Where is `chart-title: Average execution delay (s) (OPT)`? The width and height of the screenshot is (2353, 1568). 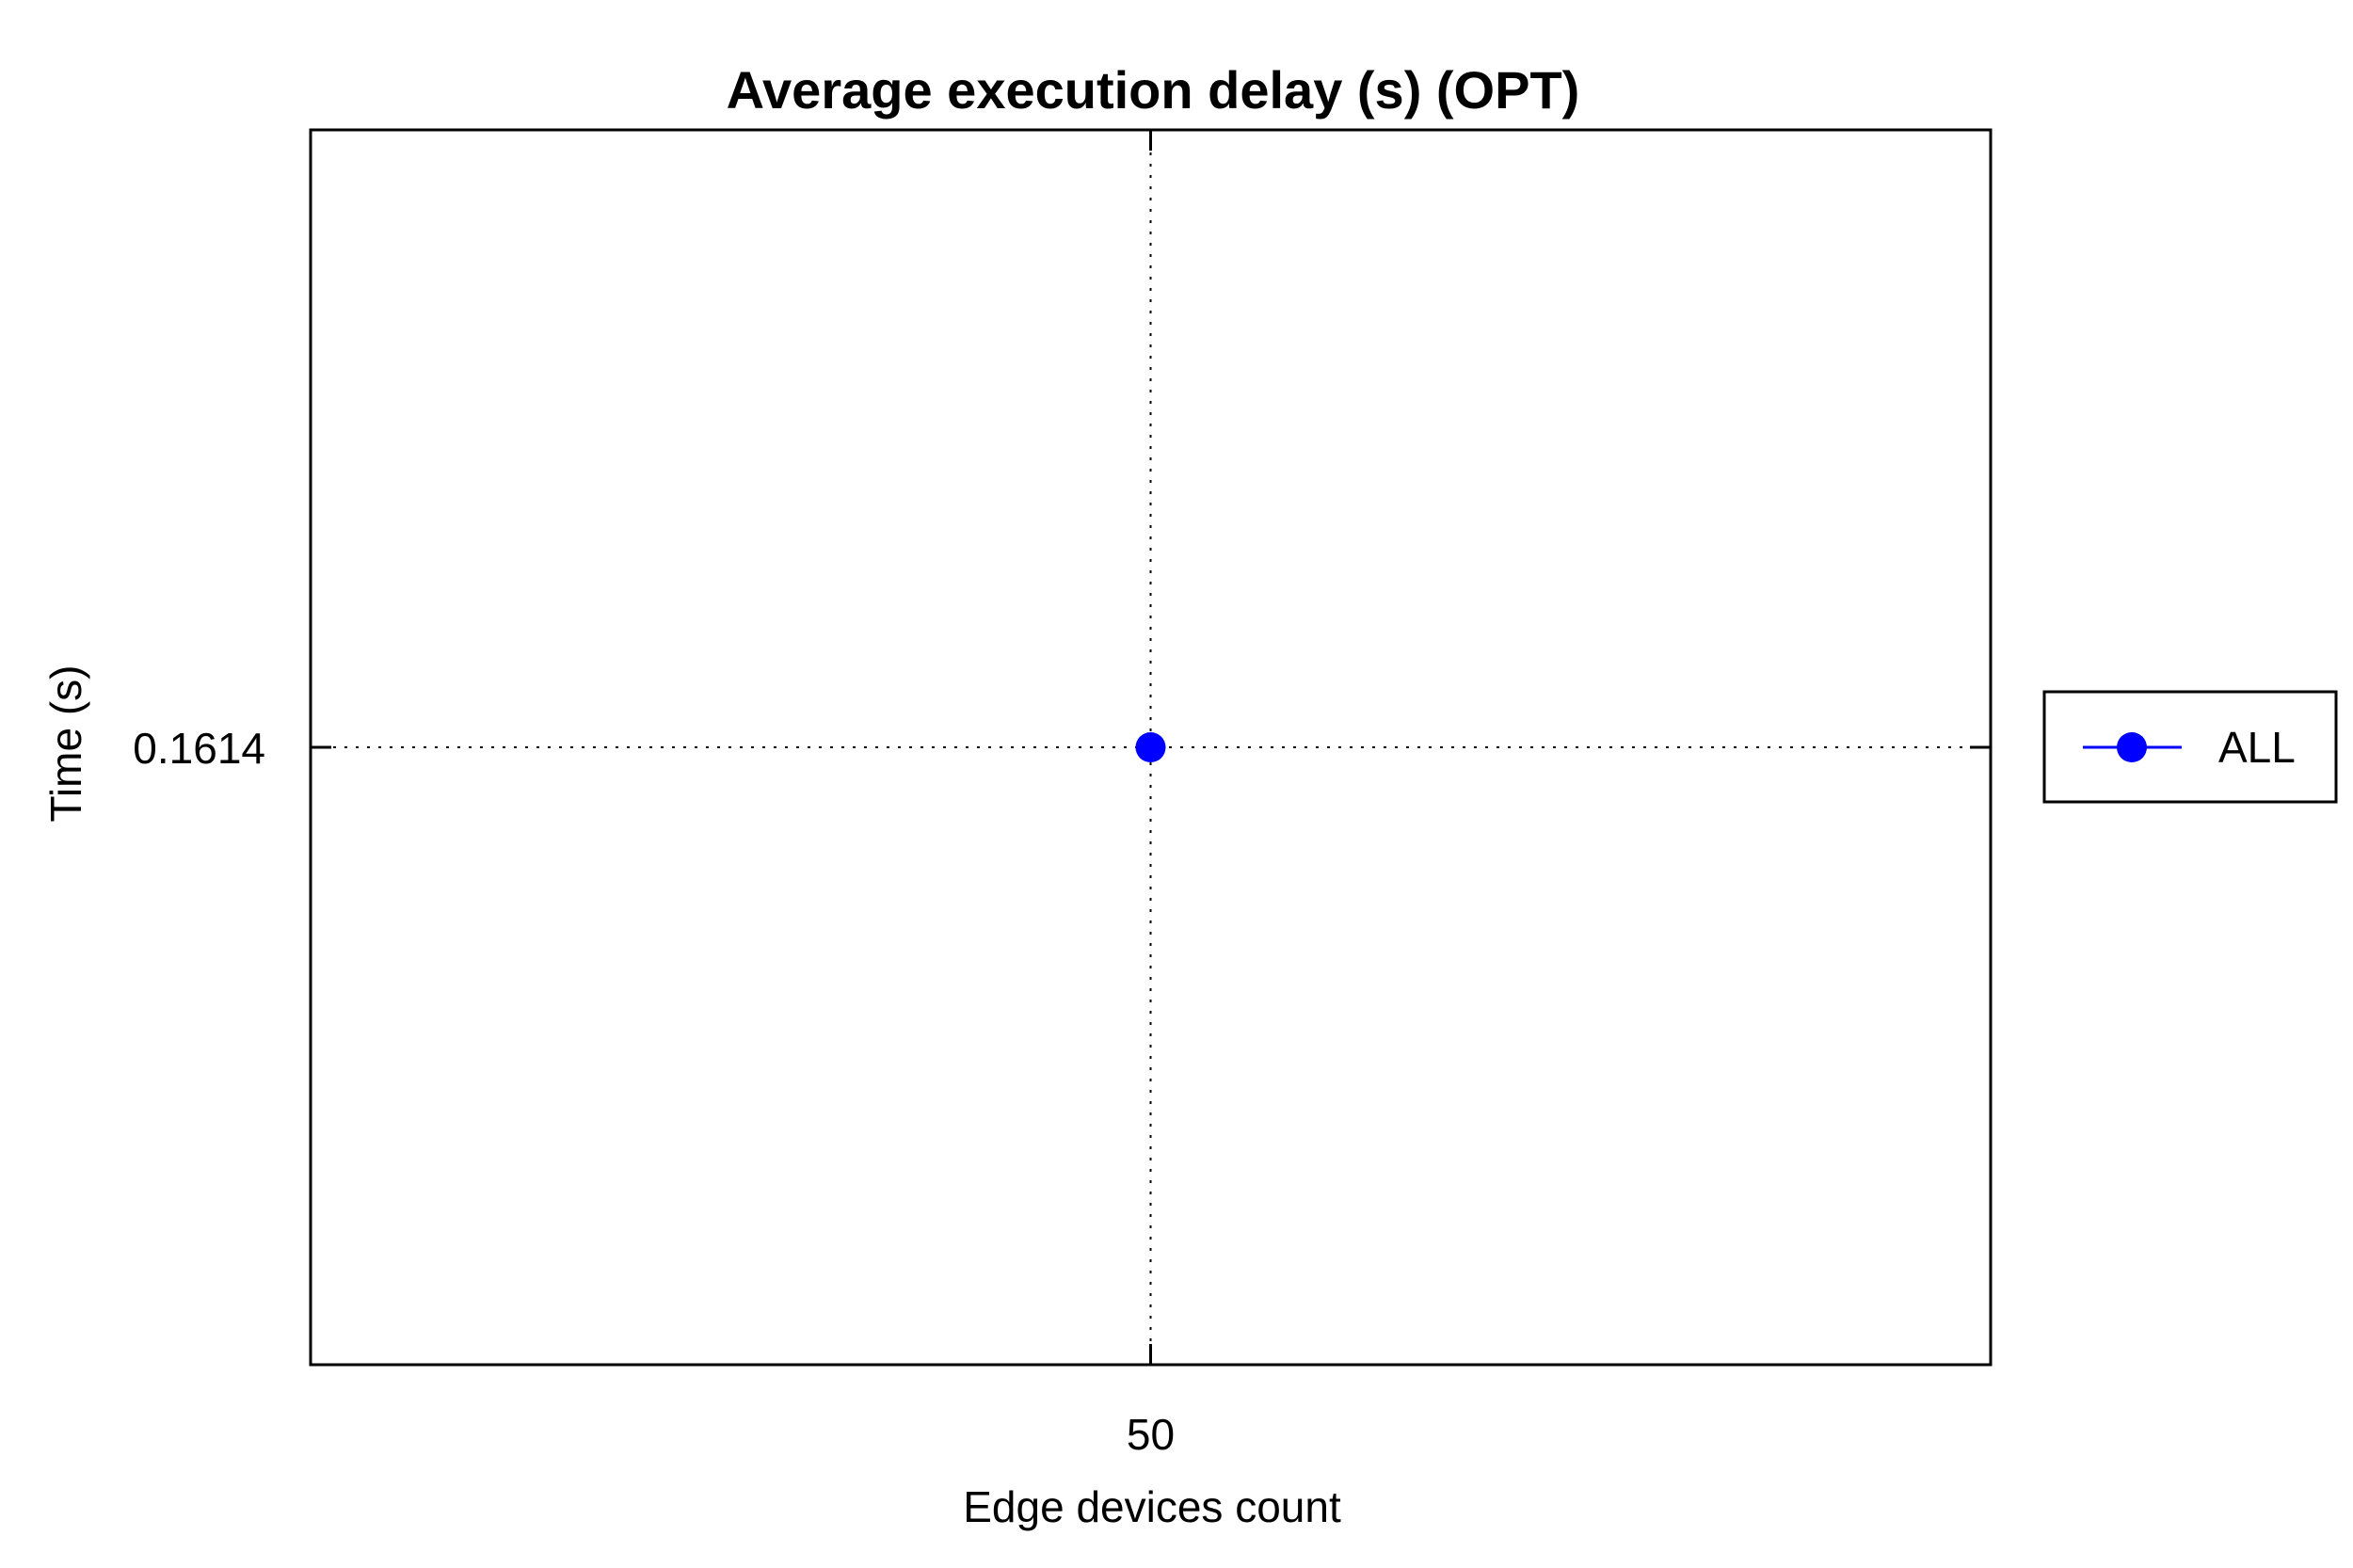
chart-title: Average execution delay (s) (OPT) is located at coordinates (1153, 90).